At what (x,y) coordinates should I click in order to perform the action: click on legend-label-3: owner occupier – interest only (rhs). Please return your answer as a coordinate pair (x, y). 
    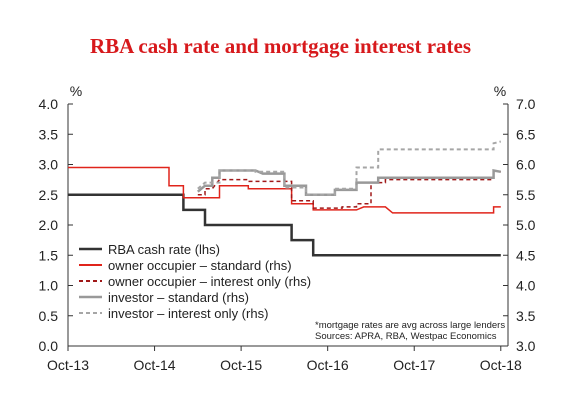
    Looking at the image, I should click on (209, 281).